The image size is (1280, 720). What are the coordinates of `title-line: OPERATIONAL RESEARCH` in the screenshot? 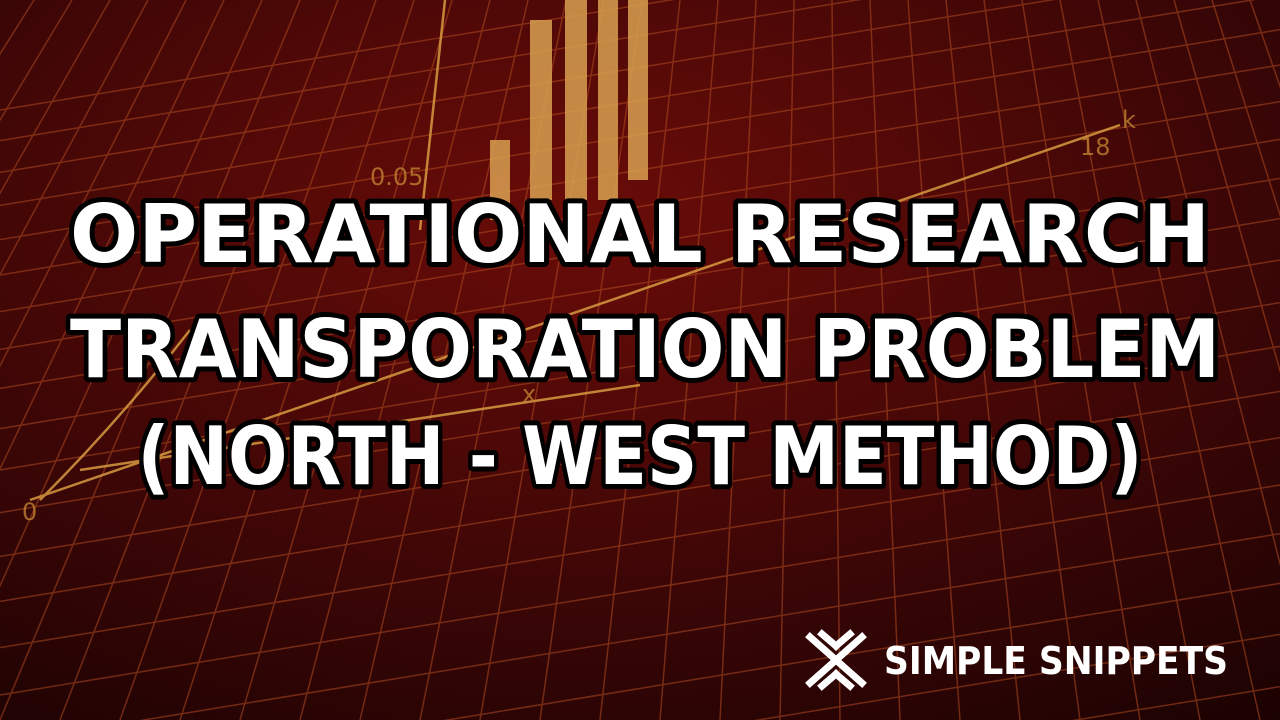 It's located at (640, 234).